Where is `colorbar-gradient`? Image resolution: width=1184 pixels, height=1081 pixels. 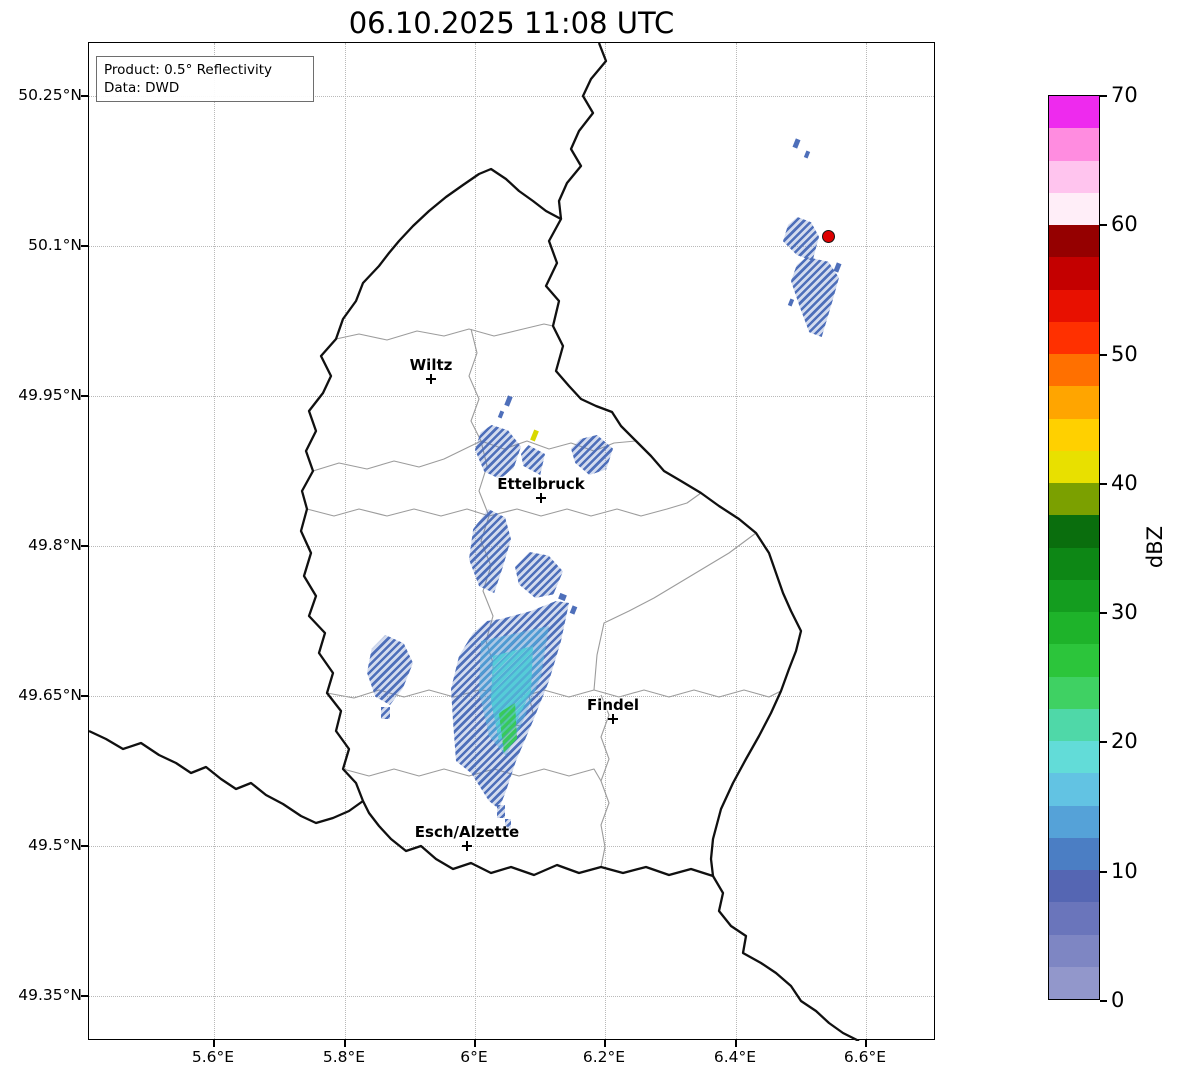
colorbar-gradient is located at coordinates (1074, 547).